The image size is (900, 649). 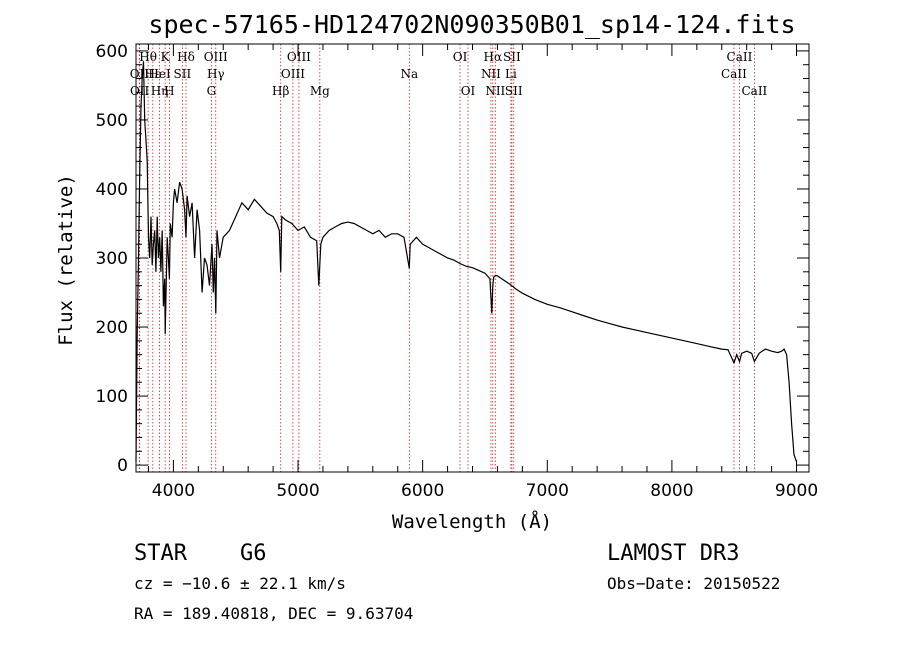 I want to click on line-label-27: CaII, so click(x=734, y=74).